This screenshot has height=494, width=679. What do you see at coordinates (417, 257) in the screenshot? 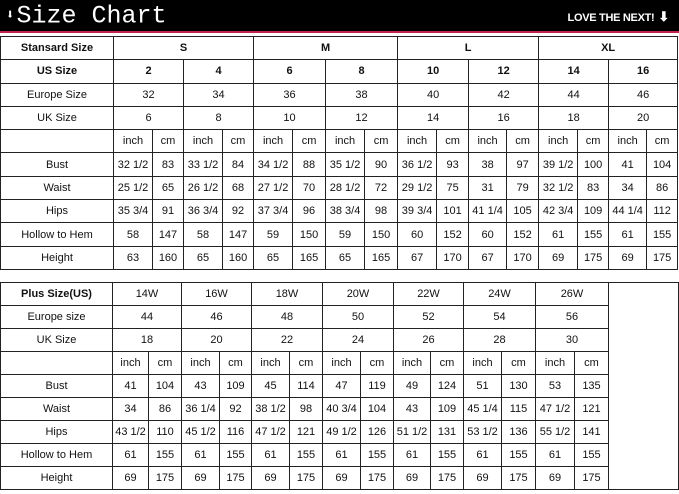
I see `measurement-value: 67` at bounding box center [417, 257].